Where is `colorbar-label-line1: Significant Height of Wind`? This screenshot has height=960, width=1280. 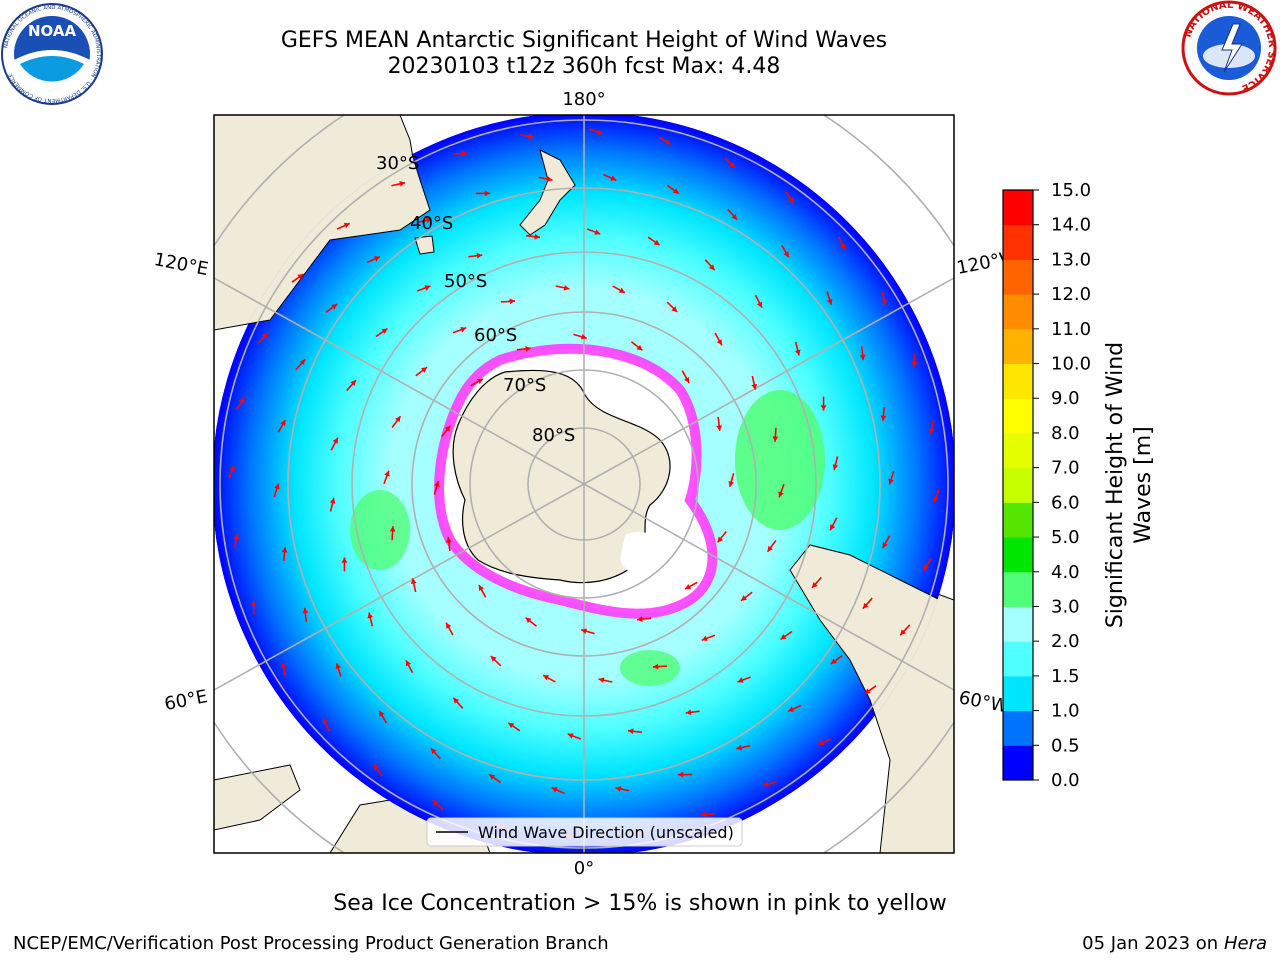
colorbar-label-line1: Significant Height of Wind is located at coordinates (1115, 485).